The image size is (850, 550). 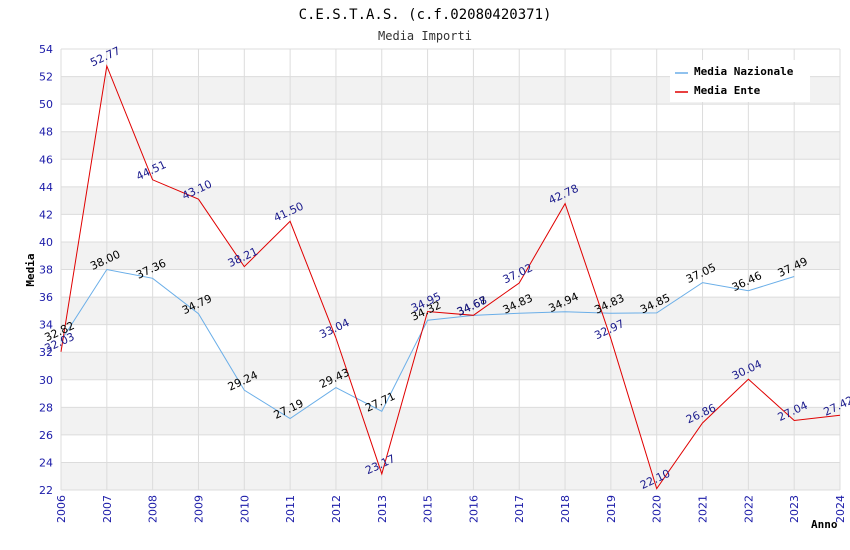 I want to click on x-tick-label: 2009, so click(x=198, y=509).